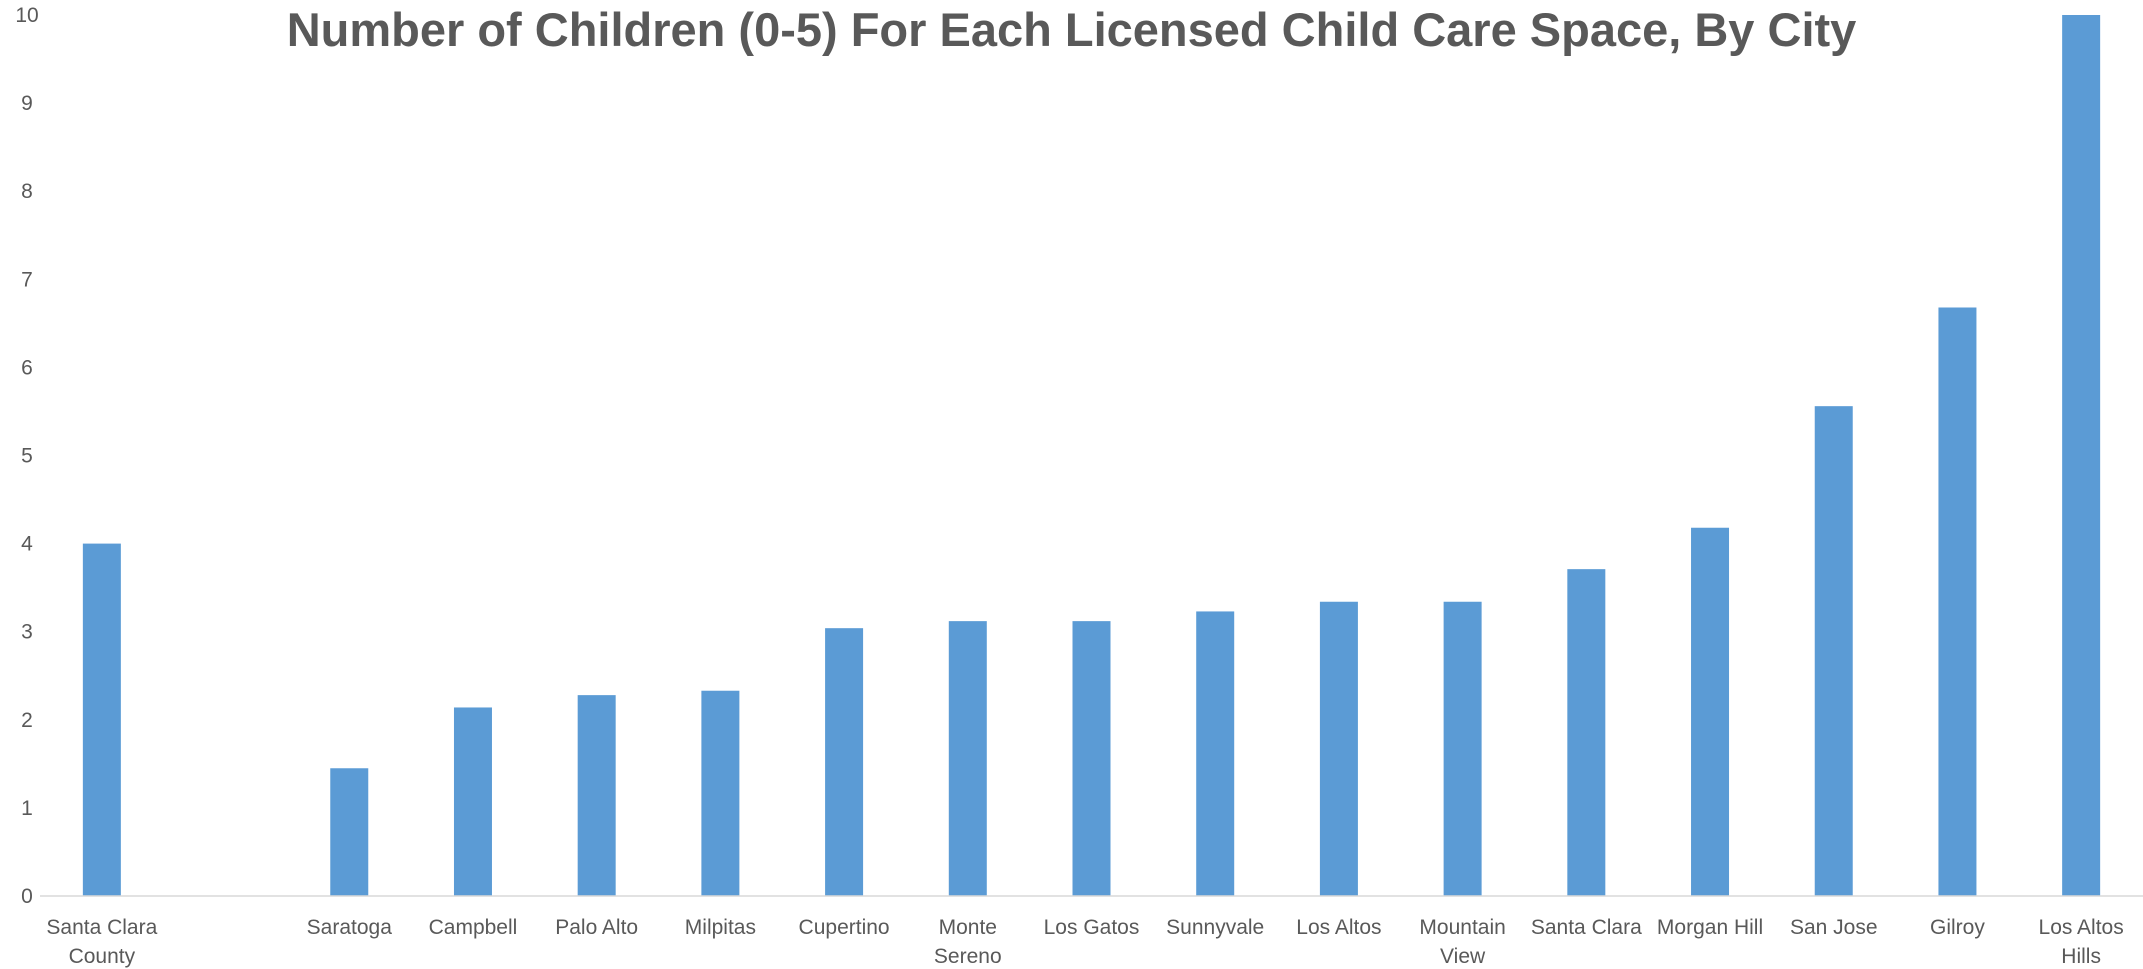 The image size is (2143, 969). What do you see at coordinates (27, 191) in the screenshot?
I see `y-tick-label: 8` at bounding box center [27, 191].